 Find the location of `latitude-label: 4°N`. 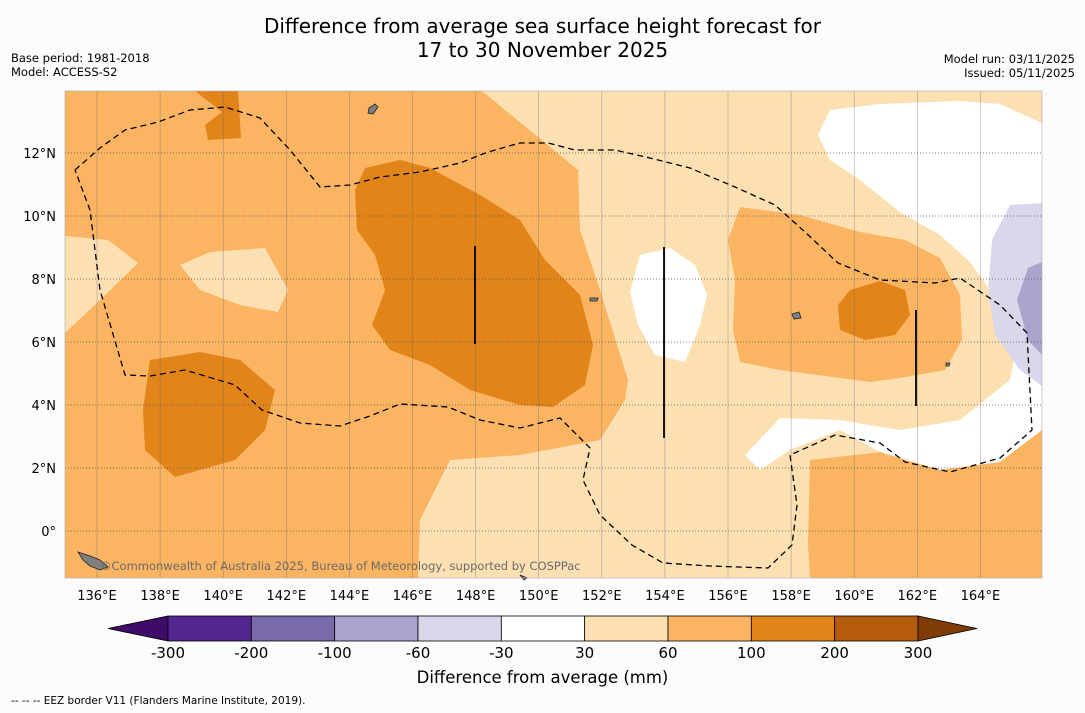

latitude-label: 4°N is located at coordinates (44, 406).